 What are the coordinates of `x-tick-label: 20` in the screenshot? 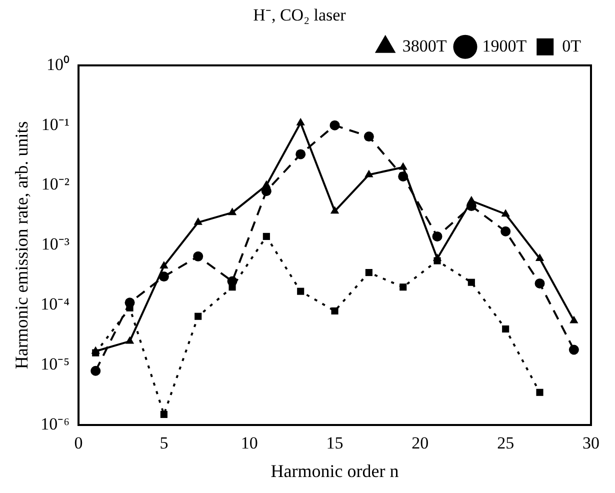 It's located at (420, 443).